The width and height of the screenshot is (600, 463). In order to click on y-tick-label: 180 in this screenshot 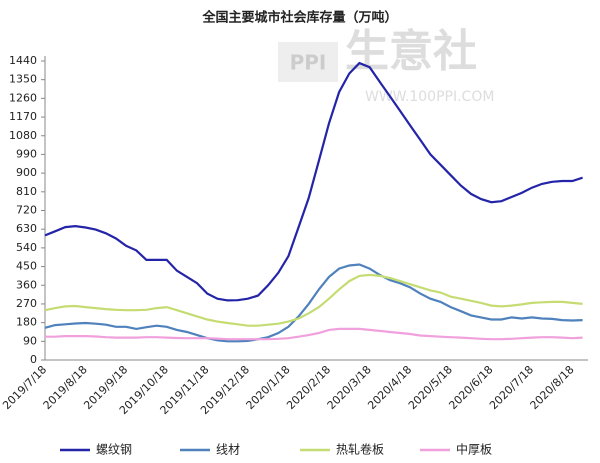, I will do `click(26, 322)`.